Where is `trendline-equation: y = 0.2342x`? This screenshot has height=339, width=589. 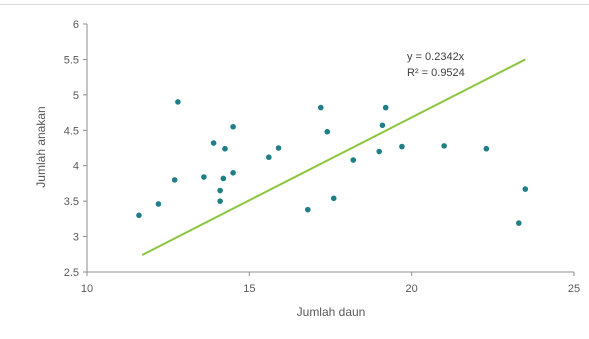
trendline-equation: y = 0.2342x is located at coordinates (436, 57).